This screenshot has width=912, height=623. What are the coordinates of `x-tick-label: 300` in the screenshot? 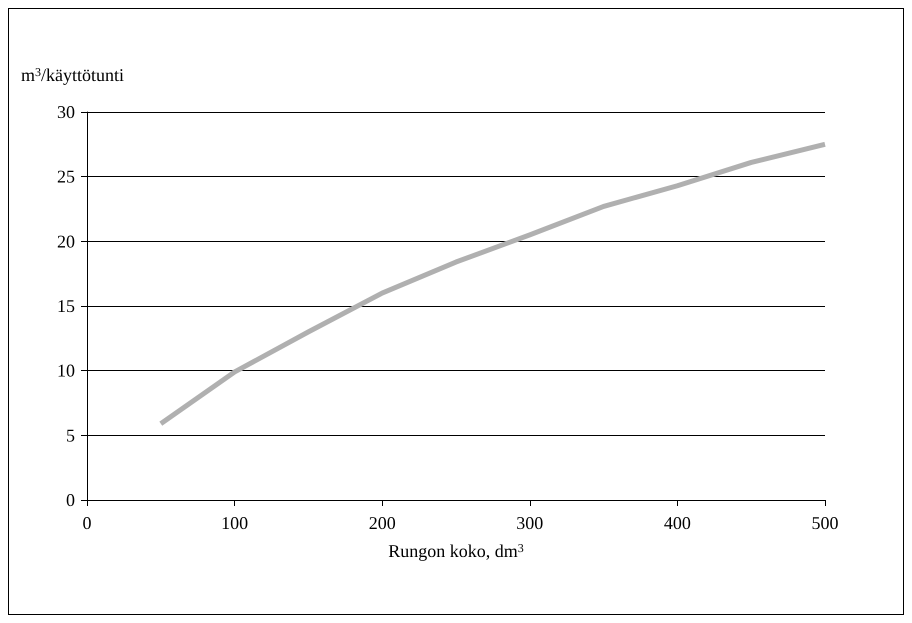 It's located at (530, 523).